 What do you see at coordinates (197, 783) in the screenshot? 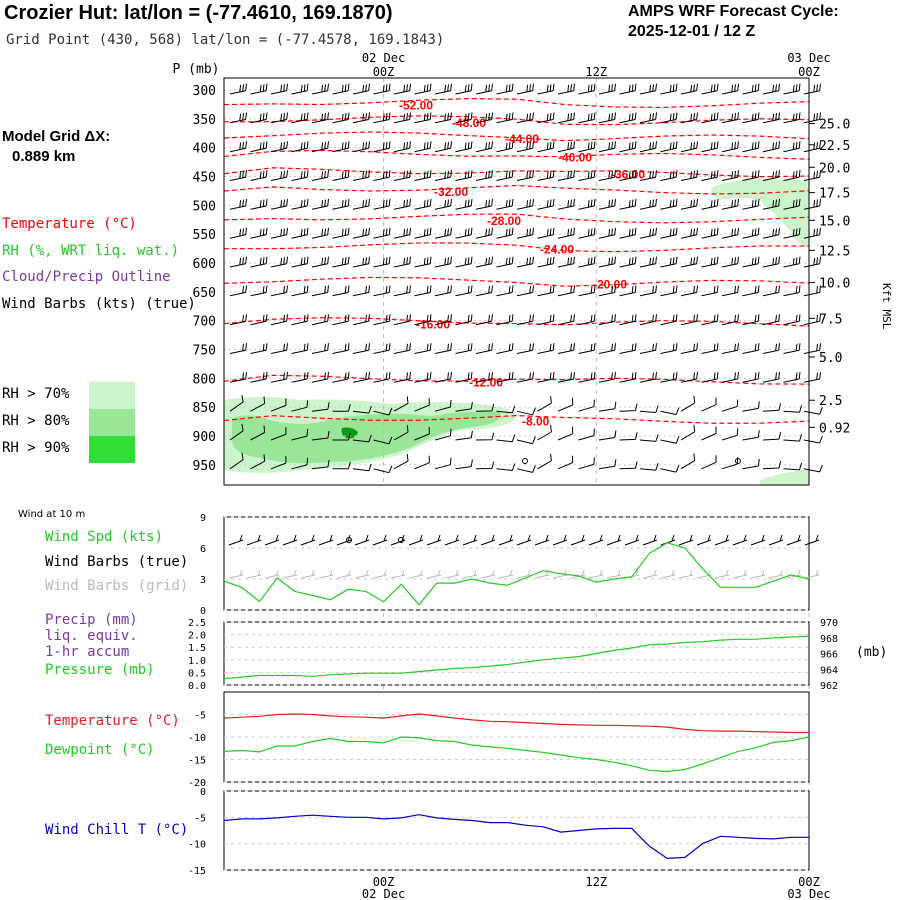
I see `temp-panel-tick-label: -20` at bounding box center [197, 783].